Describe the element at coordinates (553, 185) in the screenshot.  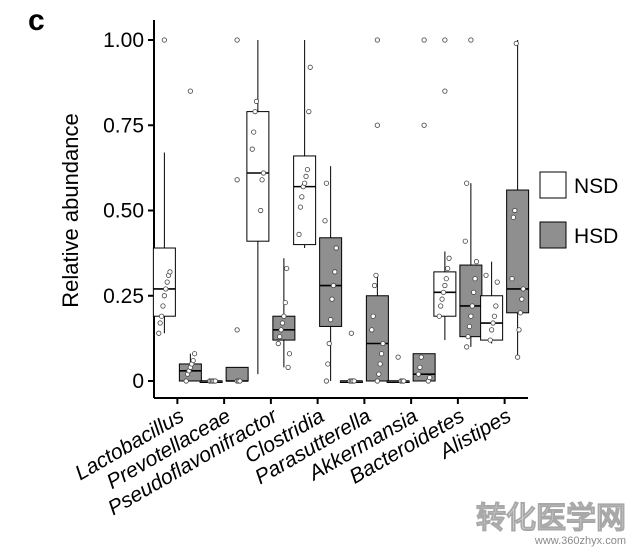
I see `legend-swatch-nsd` at that location.